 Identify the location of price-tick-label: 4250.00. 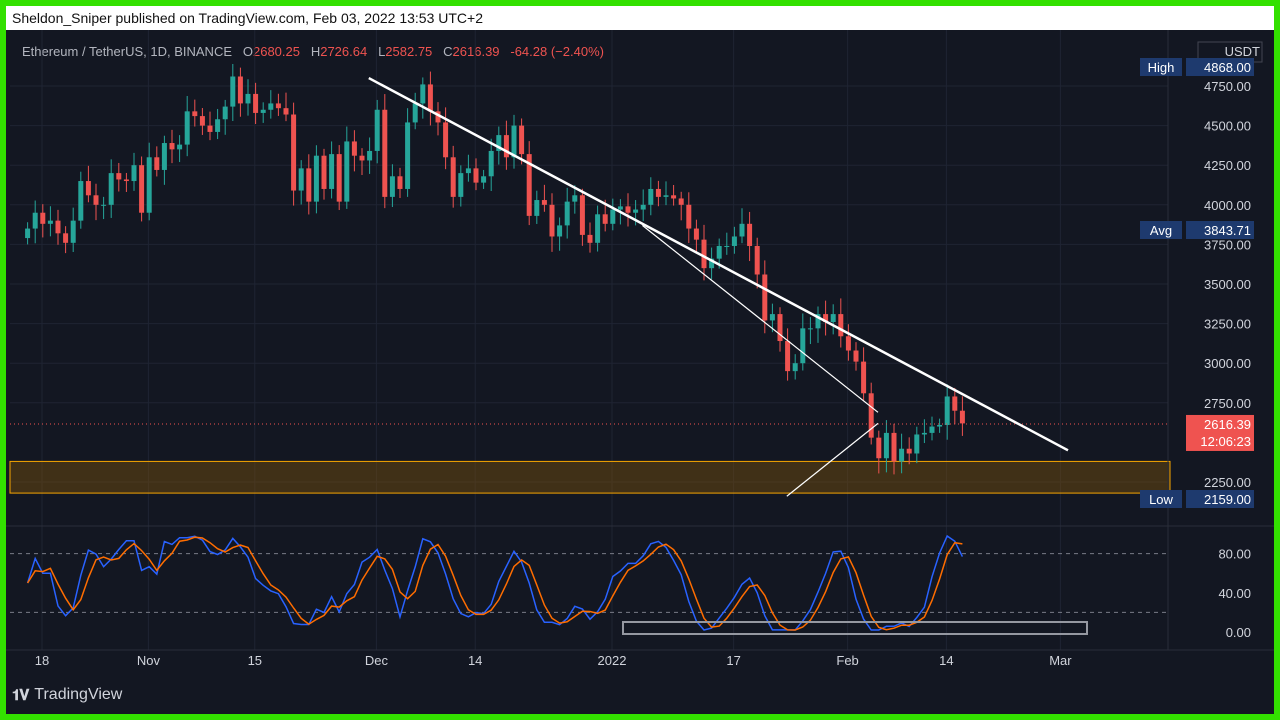
(1227, 165).